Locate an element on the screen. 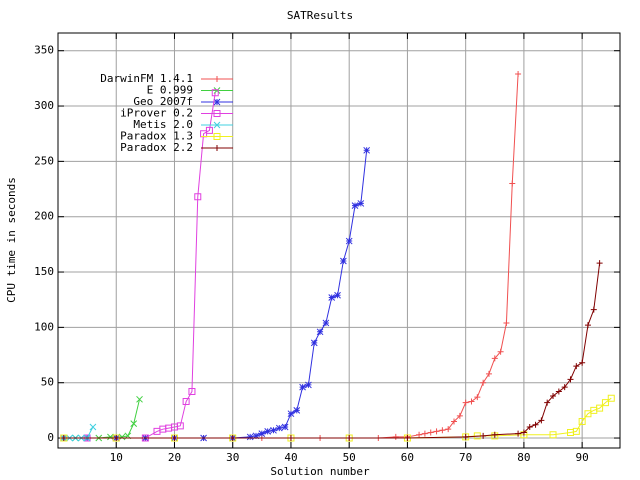 The image size is (640, 480). series-line is located at coordinates (337, 418).